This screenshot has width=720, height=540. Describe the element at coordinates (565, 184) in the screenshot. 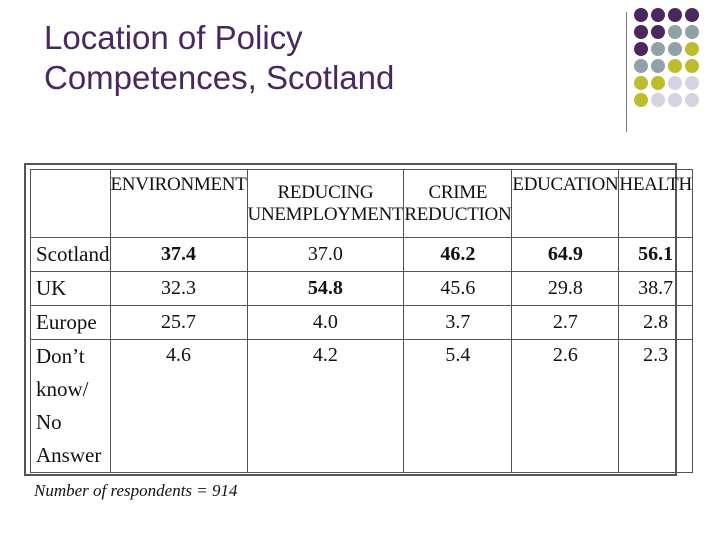

I see `header-education-text: EDUCATION` at that location.